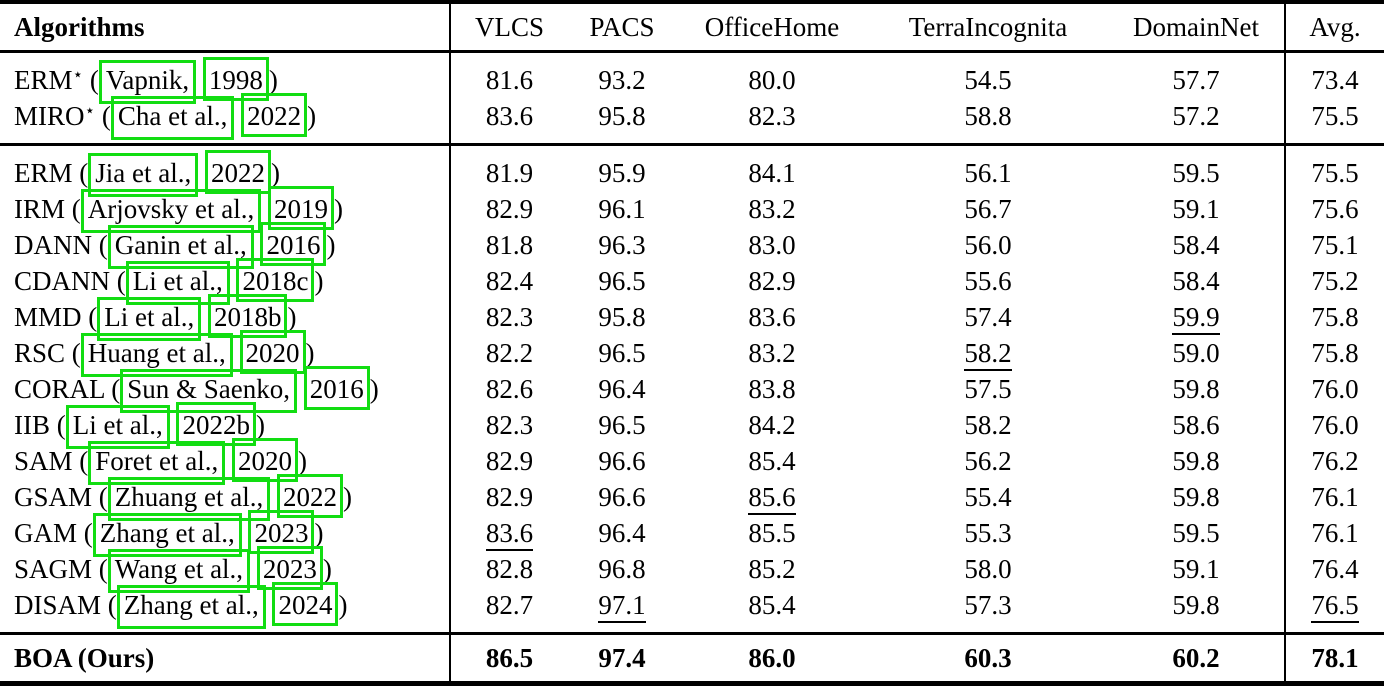 This screenshot has height=687, width=1384. Describe the element at coordinates (209, 391) in the screenshot. I see `citation-link-author: Sun & Saenko,` at that location.